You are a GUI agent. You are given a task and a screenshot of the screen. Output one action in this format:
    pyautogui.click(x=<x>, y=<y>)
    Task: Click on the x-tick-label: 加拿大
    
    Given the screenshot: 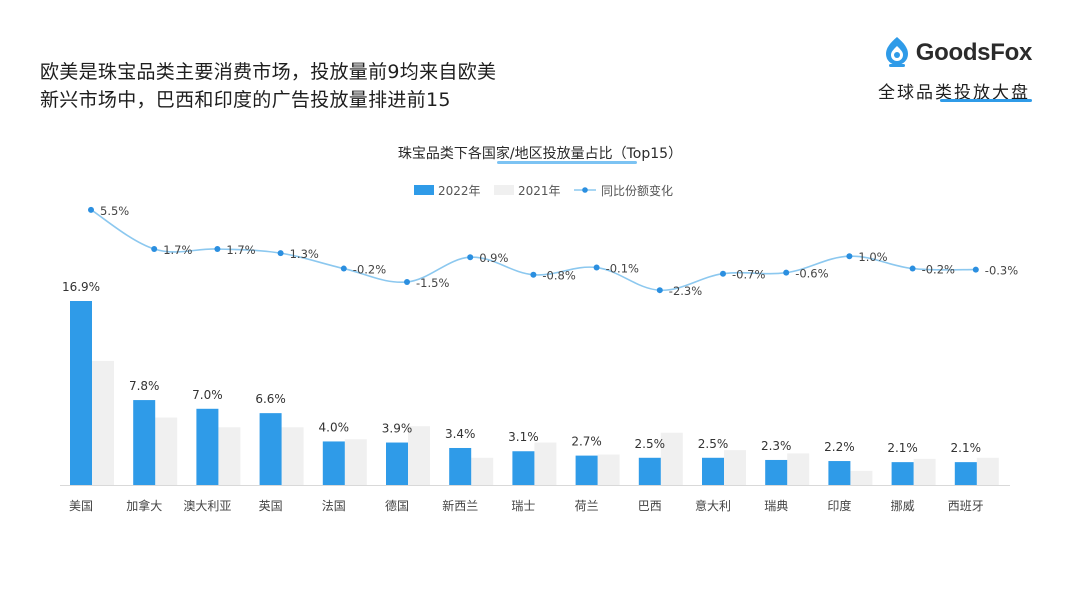 What is the action you would take?
    pyautogui.click(x=144, y=505)
    